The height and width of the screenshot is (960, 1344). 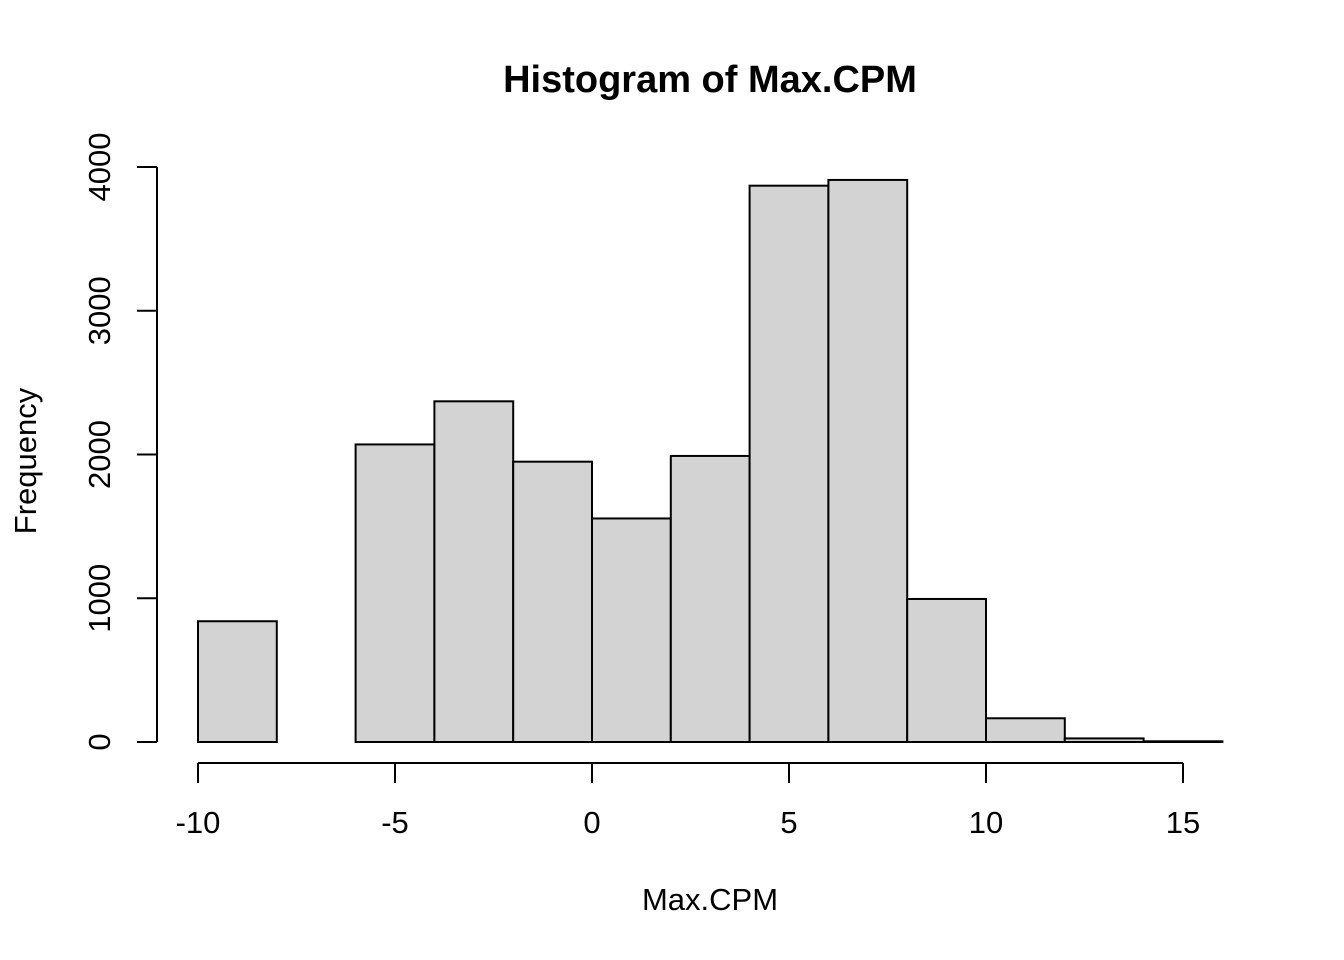 What do you see at coordinates (99, 167) in the screenshot?
I see `y-tick-label: 4000` at bounding box center [99, 167].